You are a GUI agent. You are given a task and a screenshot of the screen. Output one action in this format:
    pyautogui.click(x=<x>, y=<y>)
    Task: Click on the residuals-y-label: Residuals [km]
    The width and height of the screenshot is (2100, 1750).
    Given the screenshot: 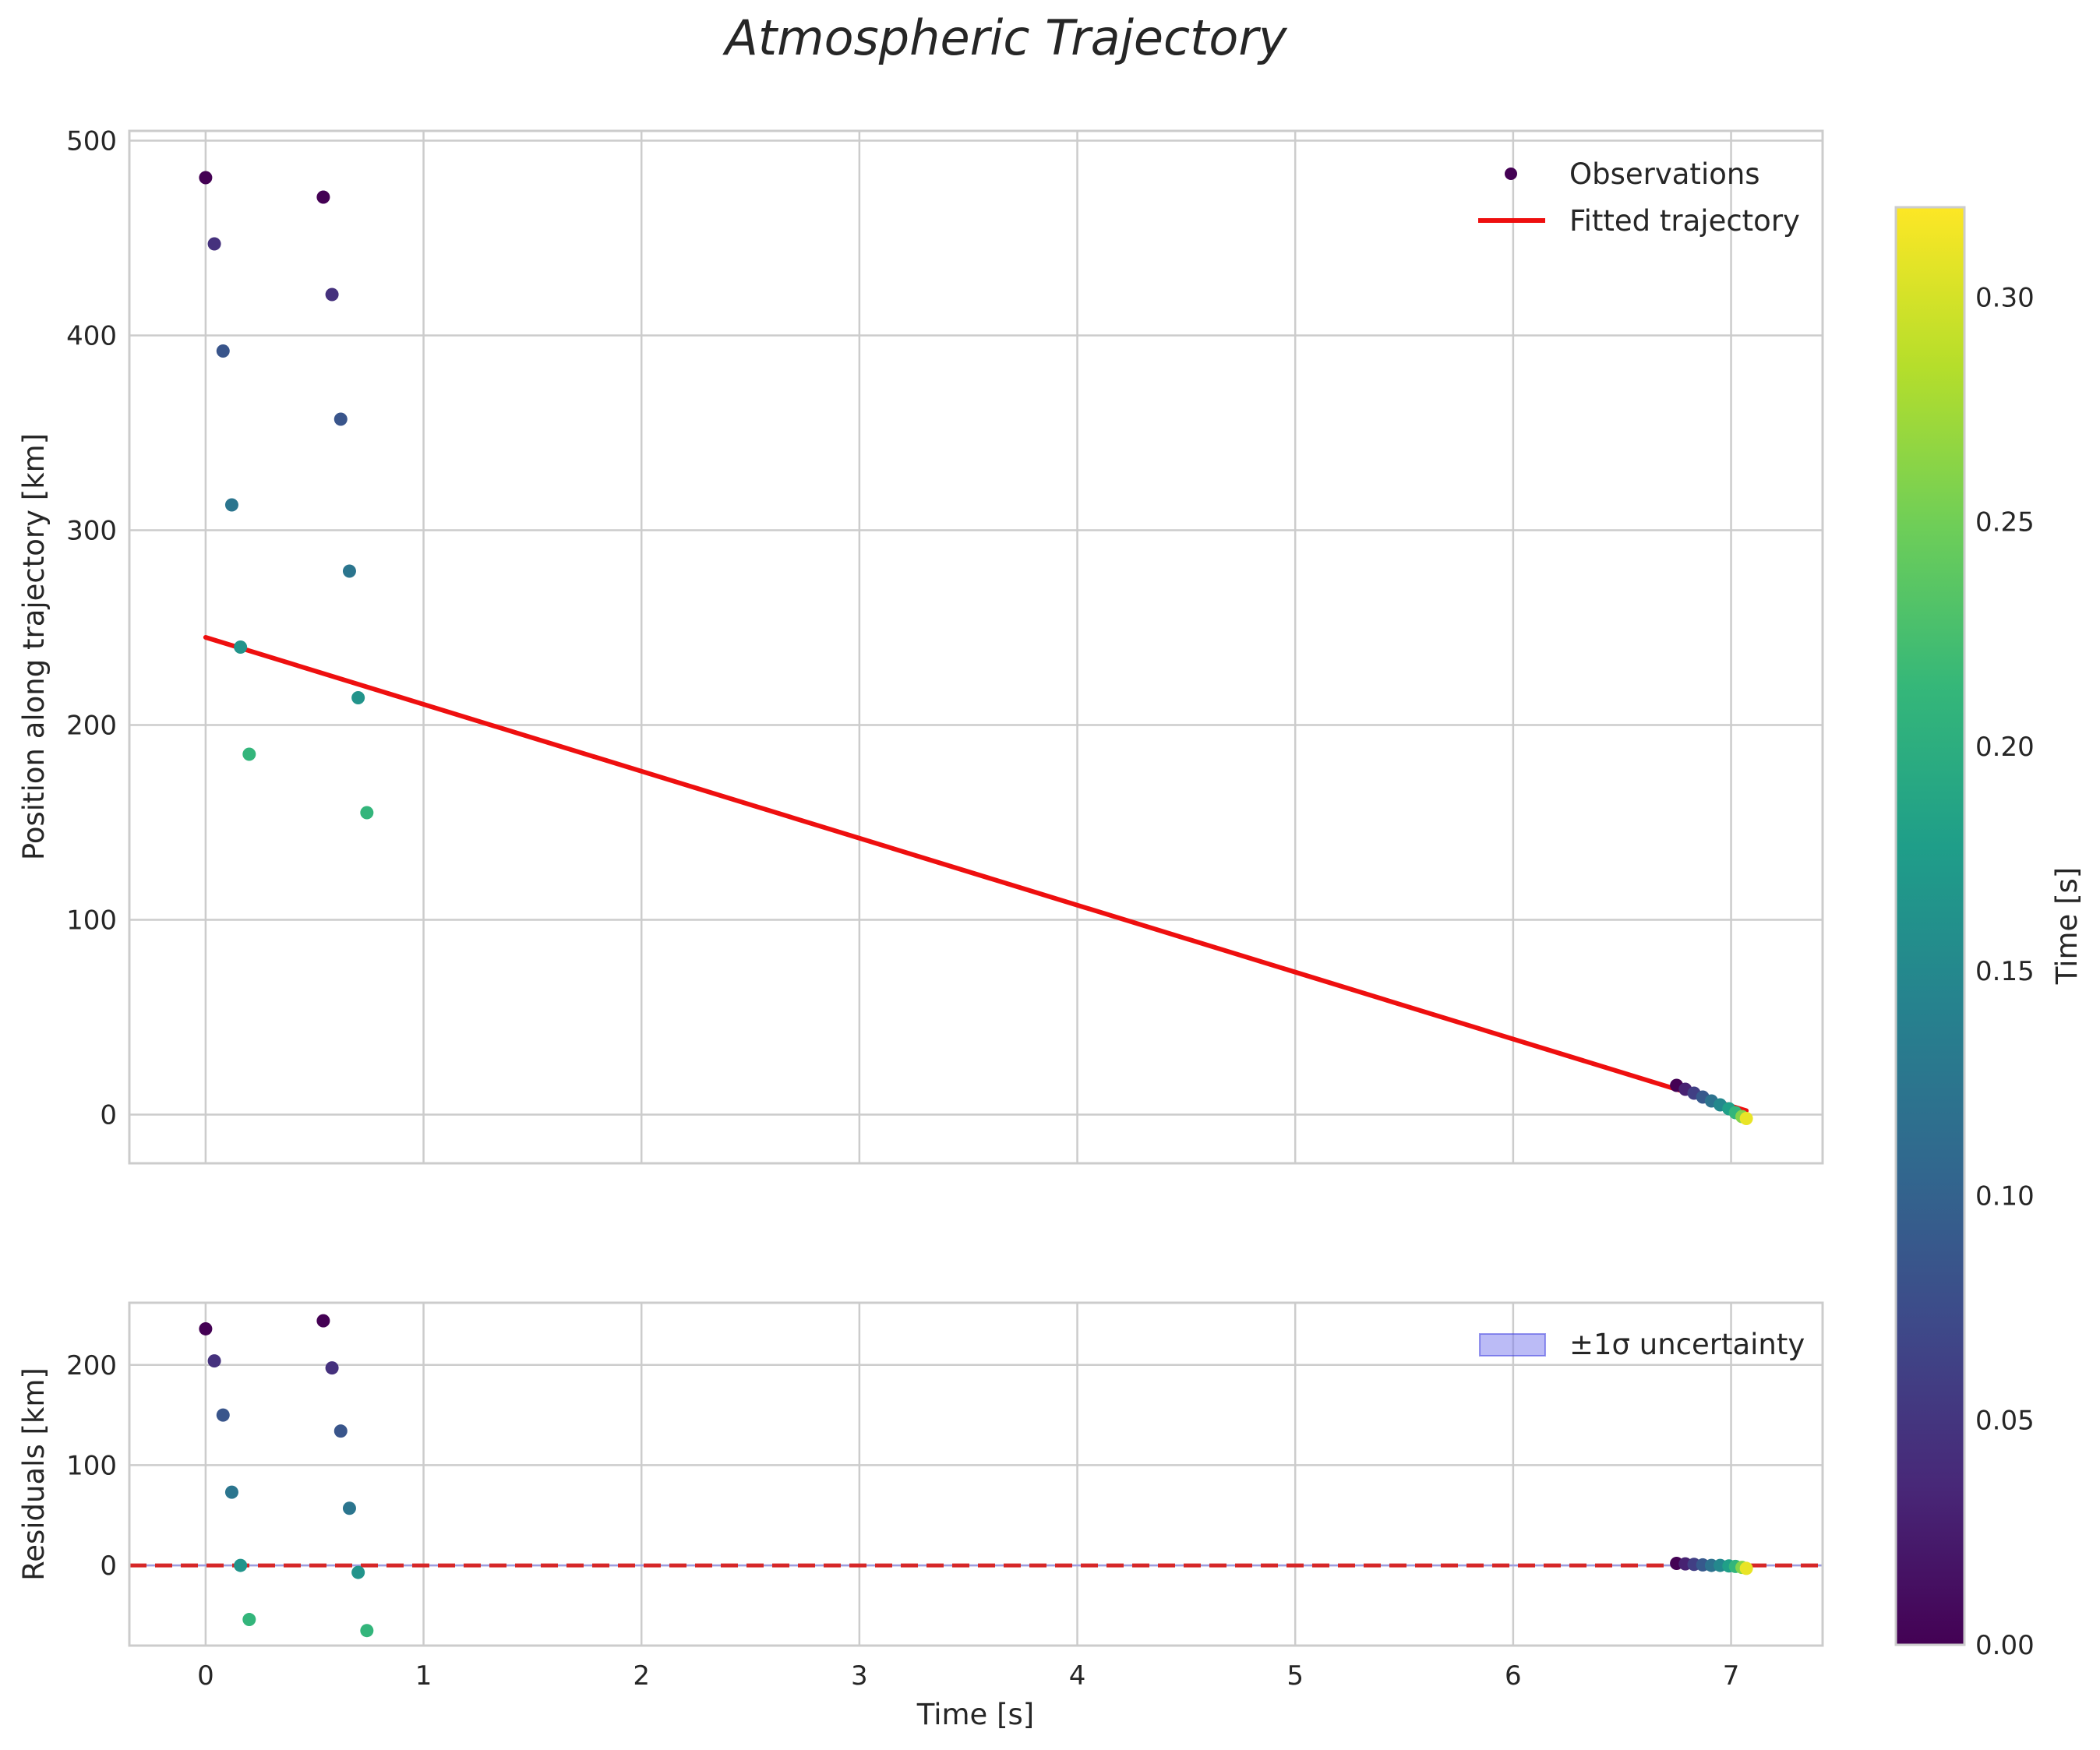 What is the action you would take?
    pyautogui.click(x=34, y=1474)
    